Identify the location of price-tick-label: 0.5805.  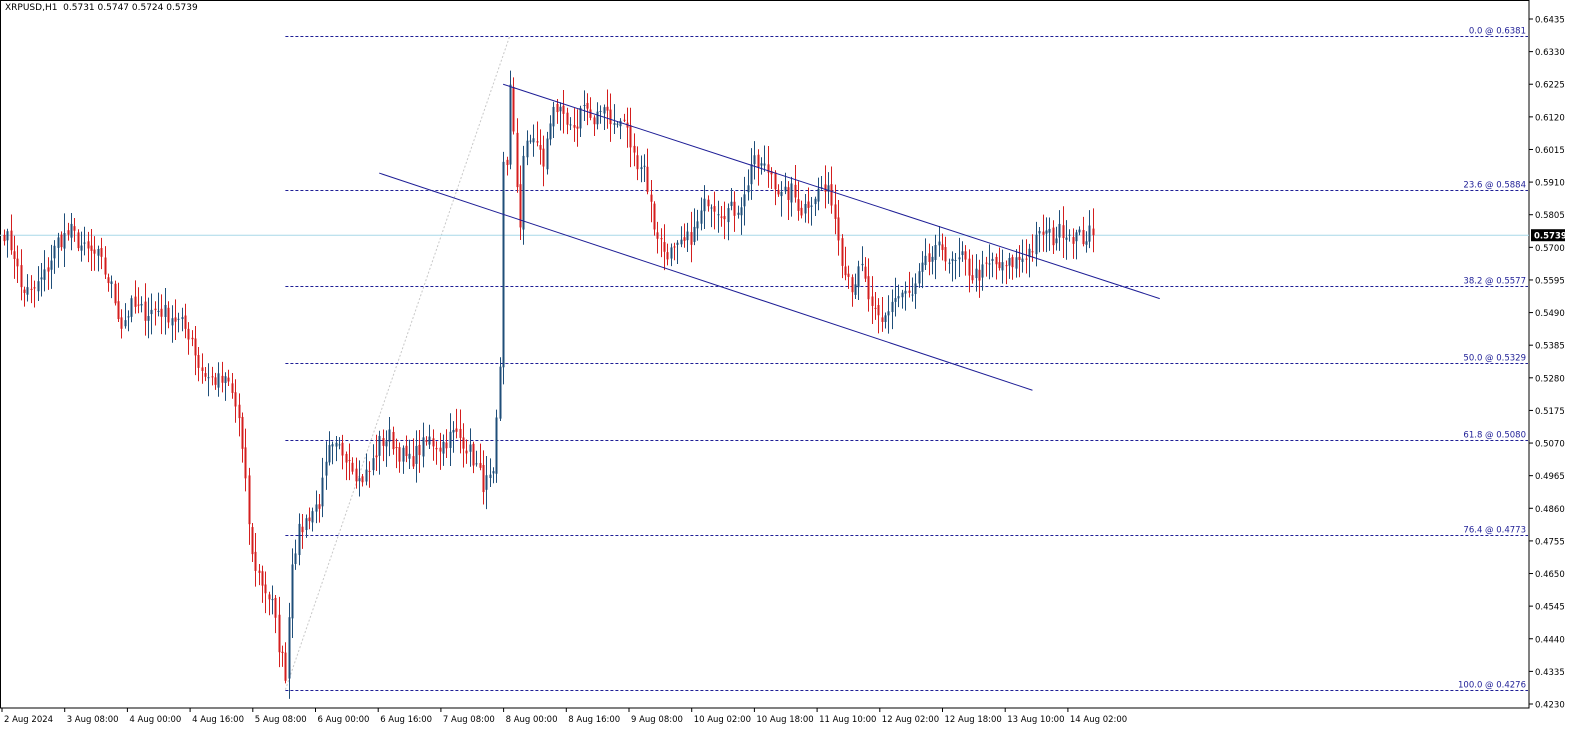
(1550, 216).